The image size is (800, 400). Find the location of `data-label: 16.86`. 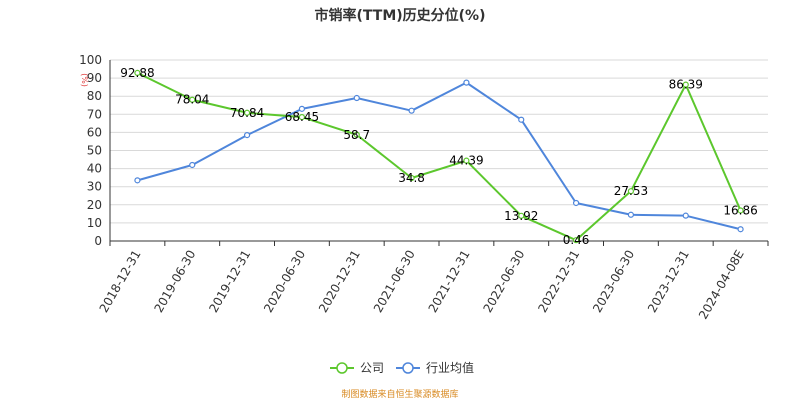

data-label: 16.86 is located at coordinates (740, 210).